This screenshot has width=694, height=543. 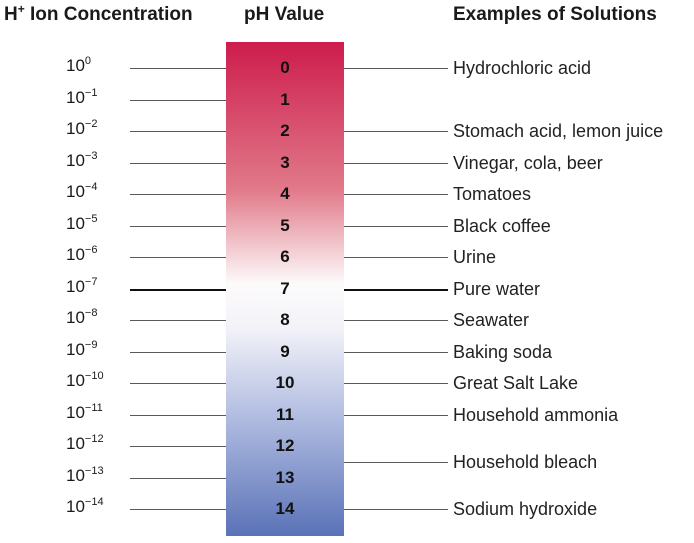 What do you see at coordinates (11, 14) in the screenshot?
I see `header-h-symbol: H` at bounding box center [11, 14].